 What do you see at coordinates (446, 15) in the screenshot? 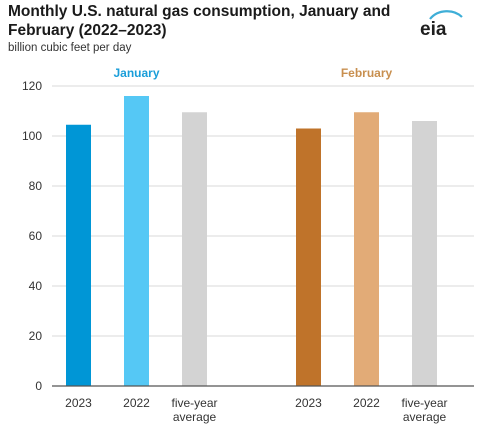
I see `eia-logo-swoosh` at bounding box center [446, 15].